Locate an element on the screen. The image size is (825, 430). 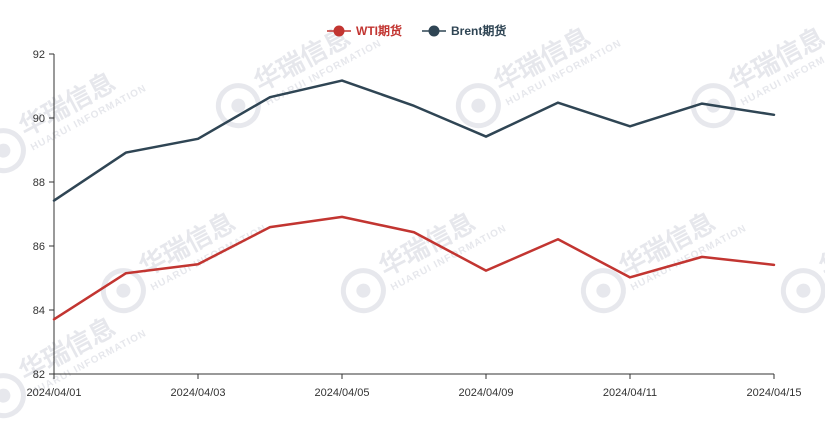
y-tick-label: 92 is located at coordinates (39, 55).